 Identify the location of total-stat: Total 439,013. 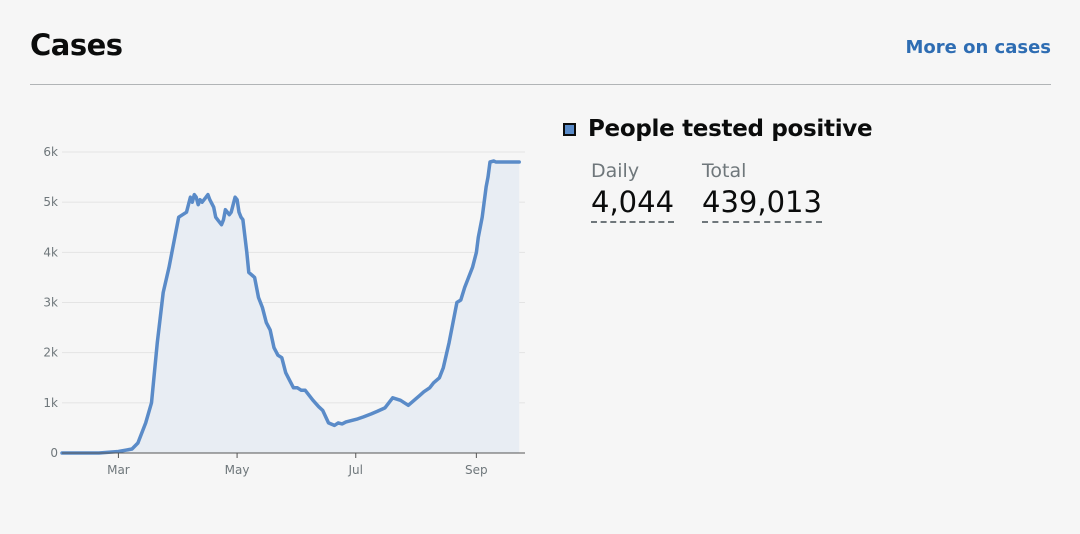
(762, 192).